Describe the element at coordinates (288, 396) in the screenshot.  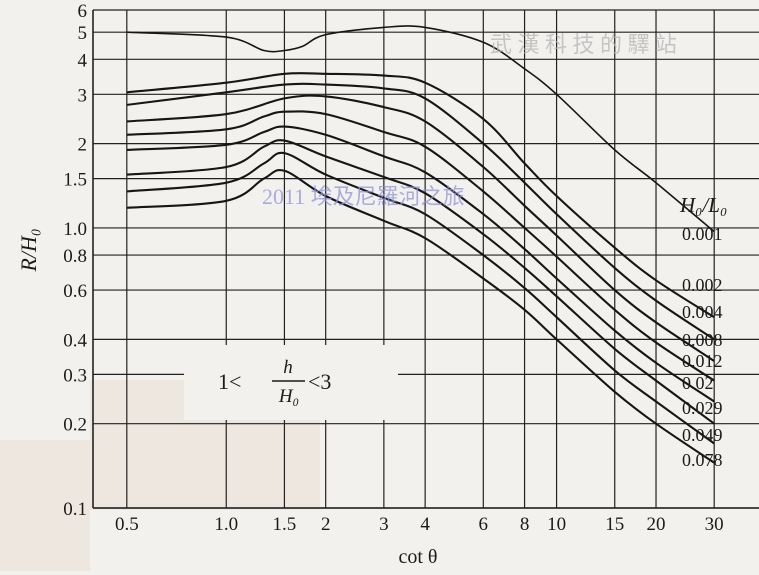
I see `condition-denominator: H₀` at that location.